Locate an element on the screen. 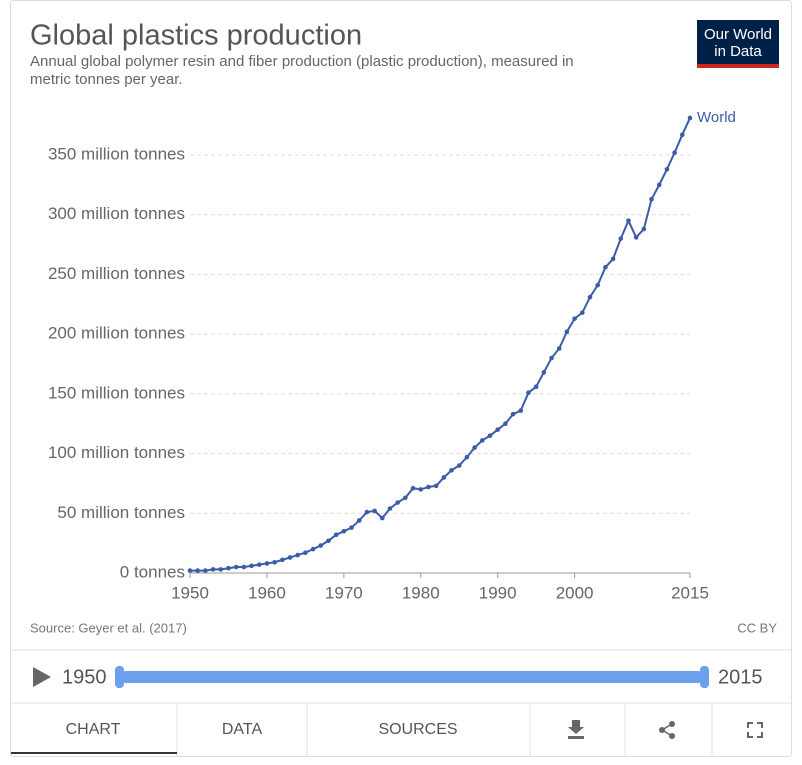  y-tick-label: 200 million tonnes is located at coordinates (116, 333).